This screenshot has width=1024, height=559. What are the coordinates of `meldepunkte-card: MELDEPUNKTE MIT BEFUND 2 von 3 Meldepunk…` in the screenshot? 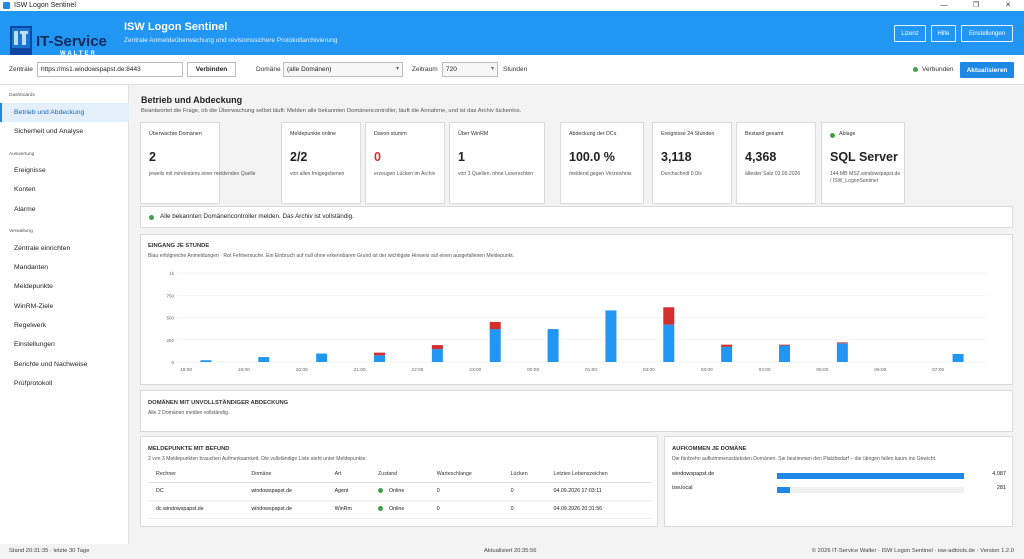 It's located at (399, 481).